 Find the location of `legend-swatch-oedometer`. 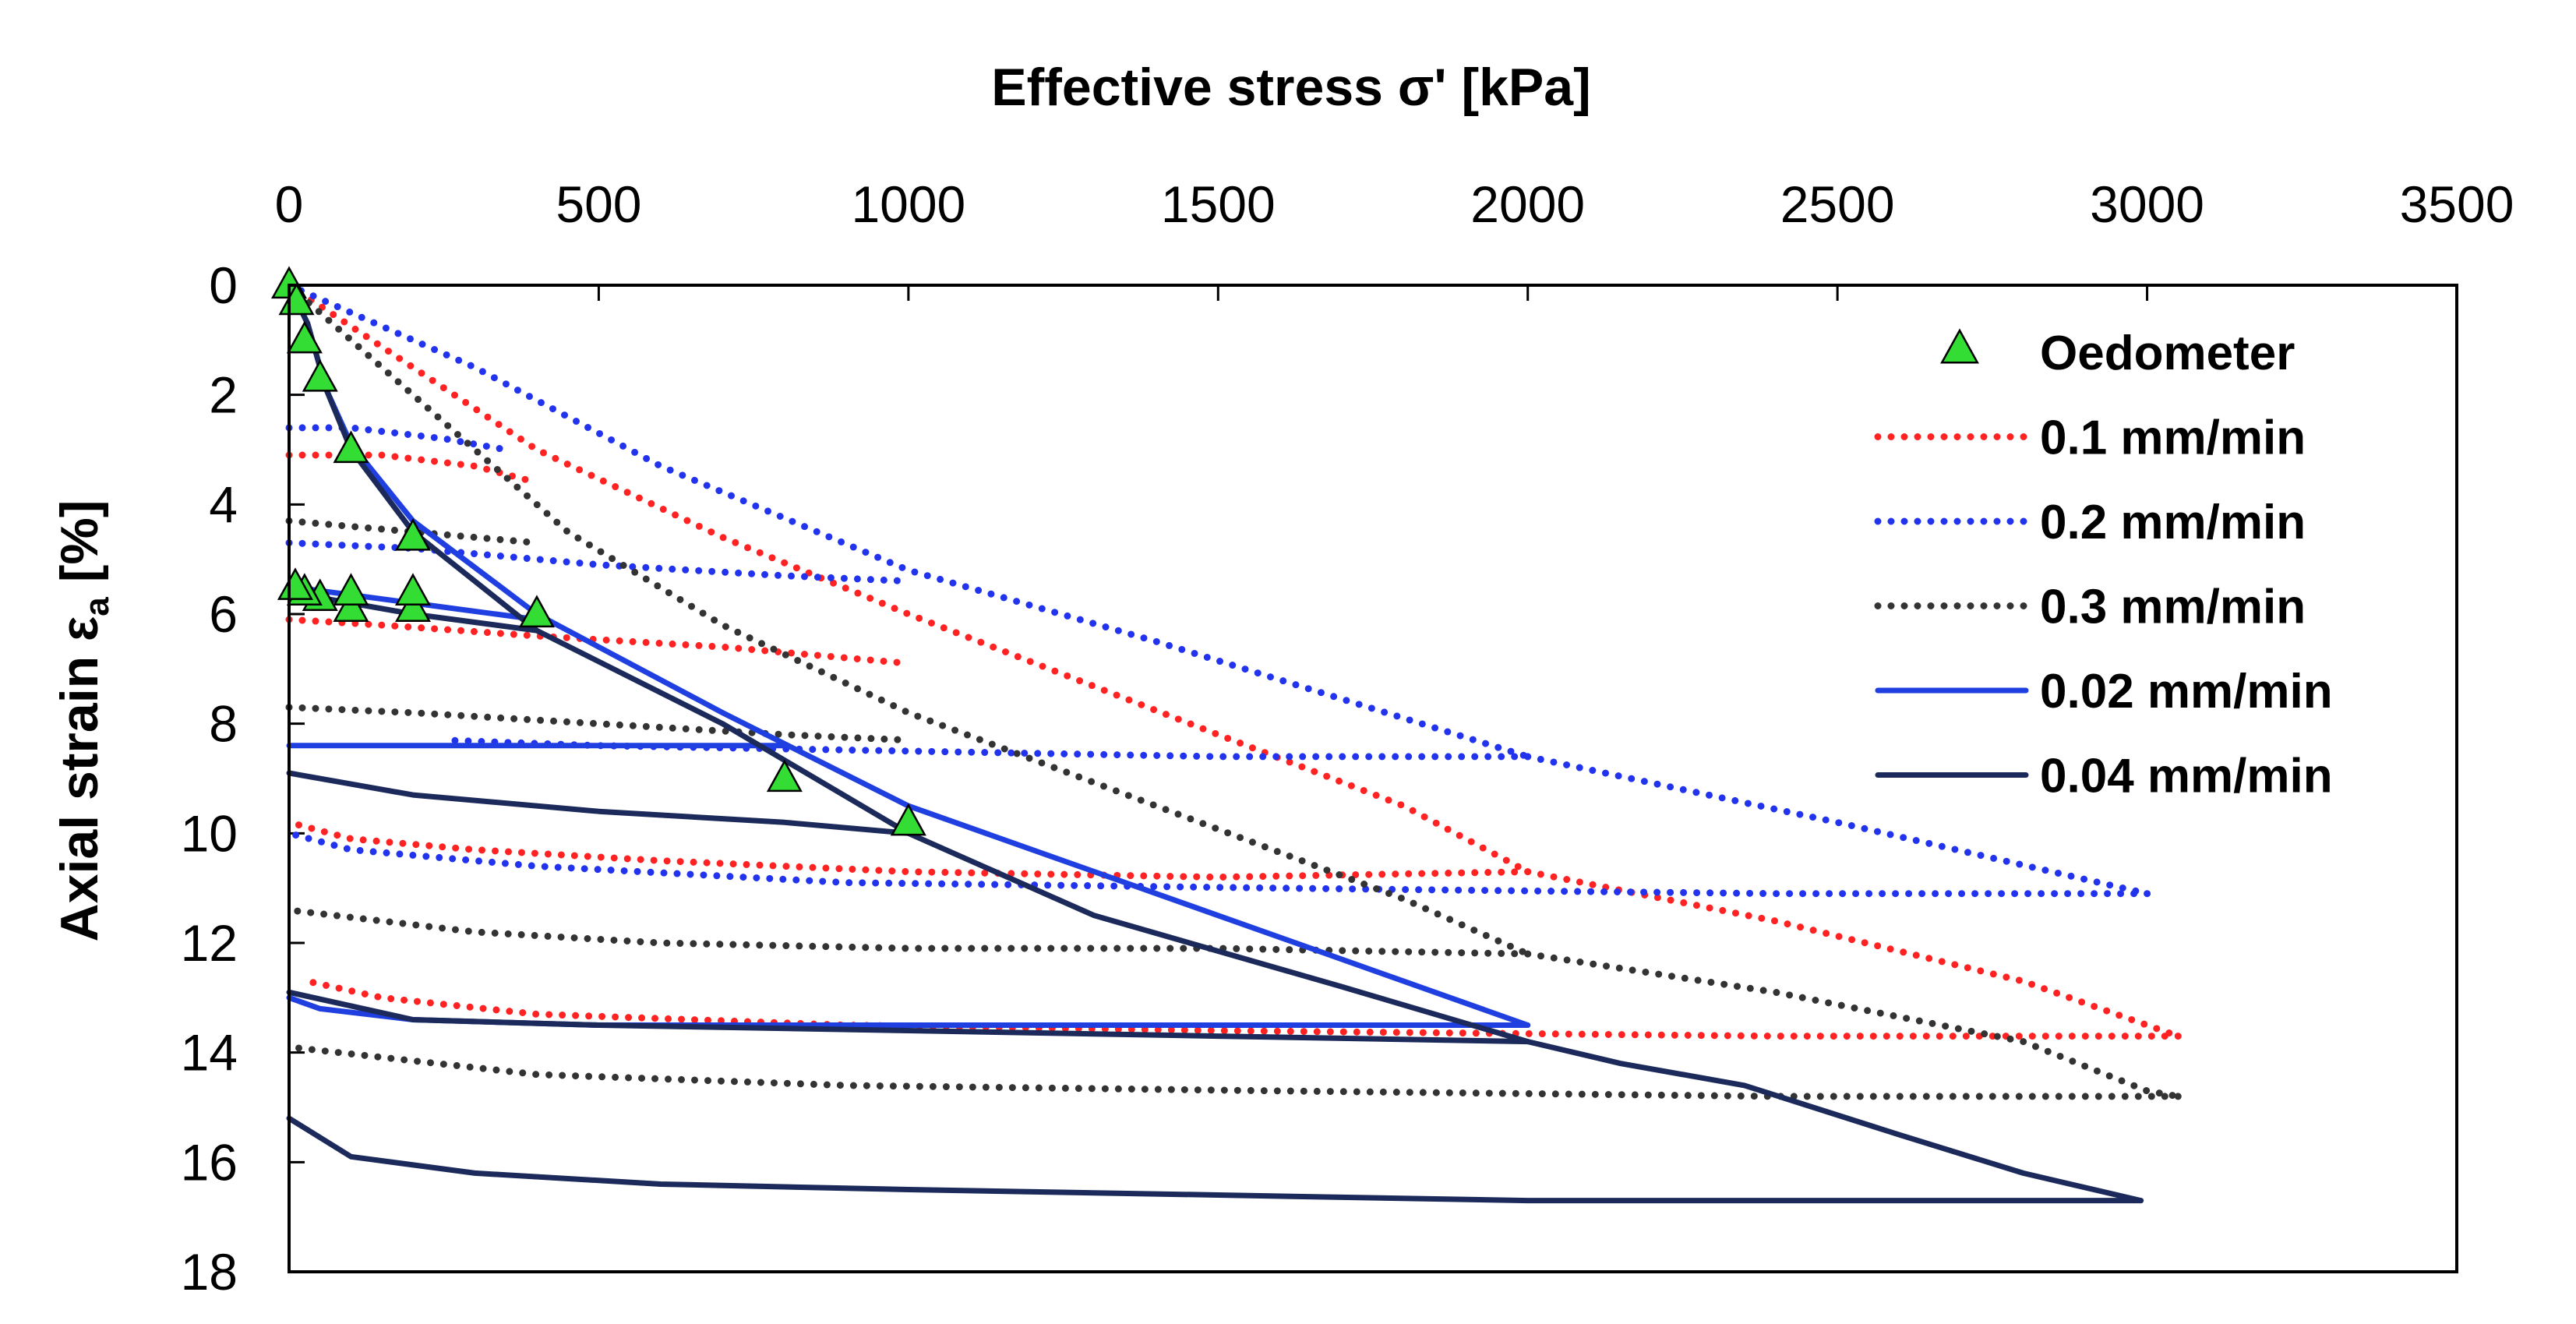

legend-swatch-oedometer is located at coordinates (1959, 346).